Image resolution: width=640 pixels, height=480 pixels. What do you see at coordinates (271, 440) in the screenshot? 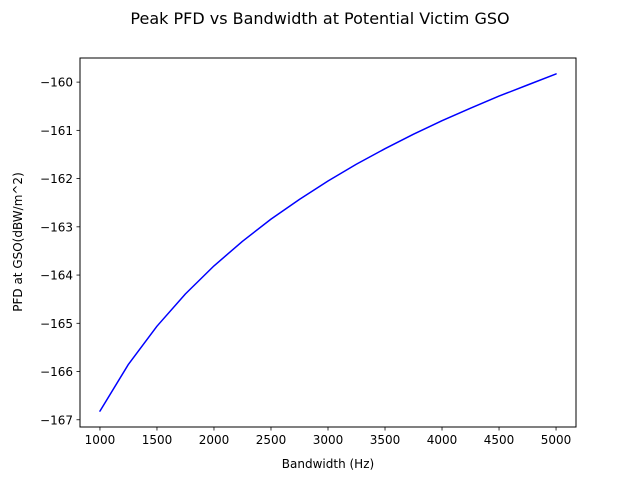
I see `x-tick-label: 2500` at bounding box center [271, 440].